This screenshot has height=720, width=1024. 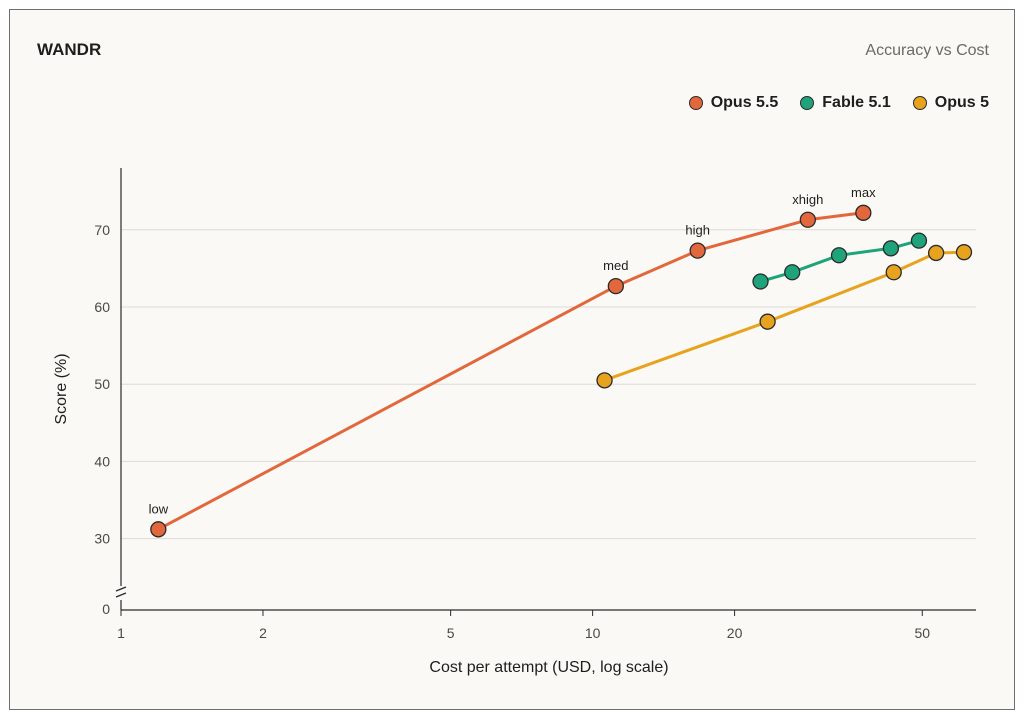 I want to click on y-tick-label-50: 50, so click(x=102, y=384).